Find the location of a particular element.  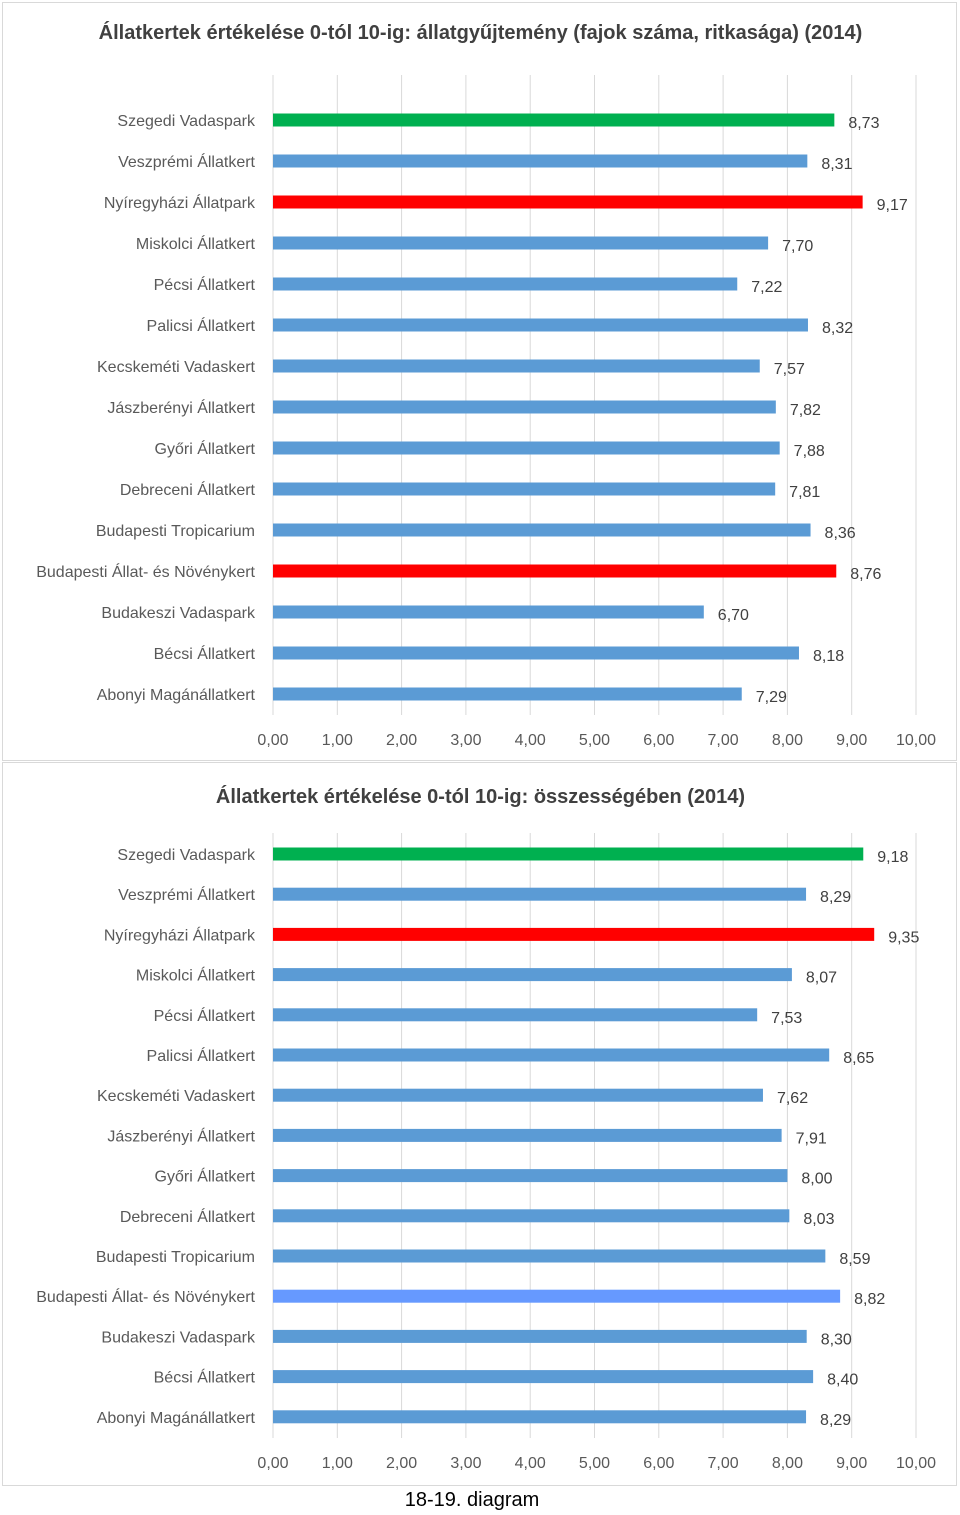

data-label: 7,62 is located at coordinates (792, 1098).